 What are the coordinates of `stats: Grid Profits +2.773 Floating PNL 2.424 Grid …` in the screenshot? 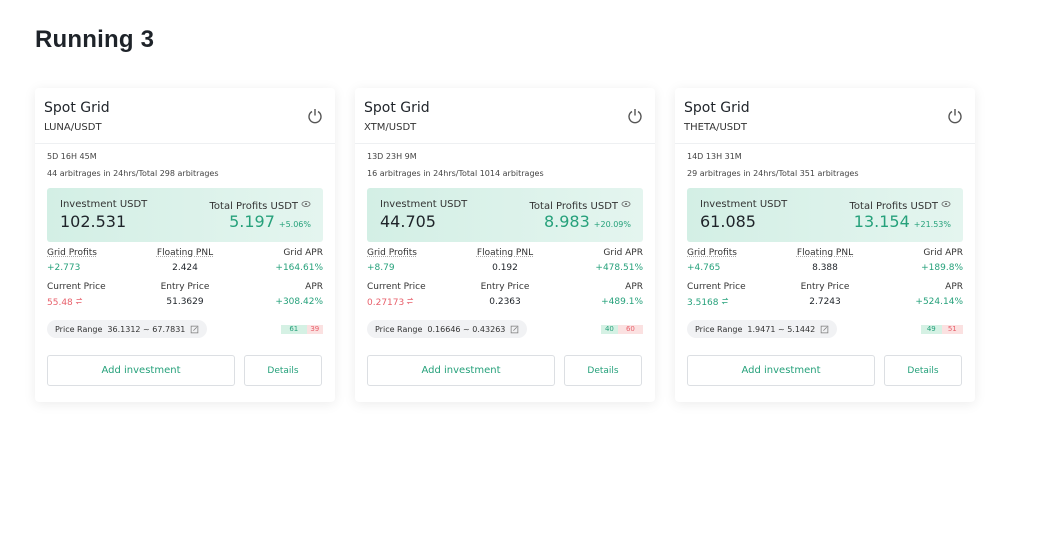 It's located at (185, 278).